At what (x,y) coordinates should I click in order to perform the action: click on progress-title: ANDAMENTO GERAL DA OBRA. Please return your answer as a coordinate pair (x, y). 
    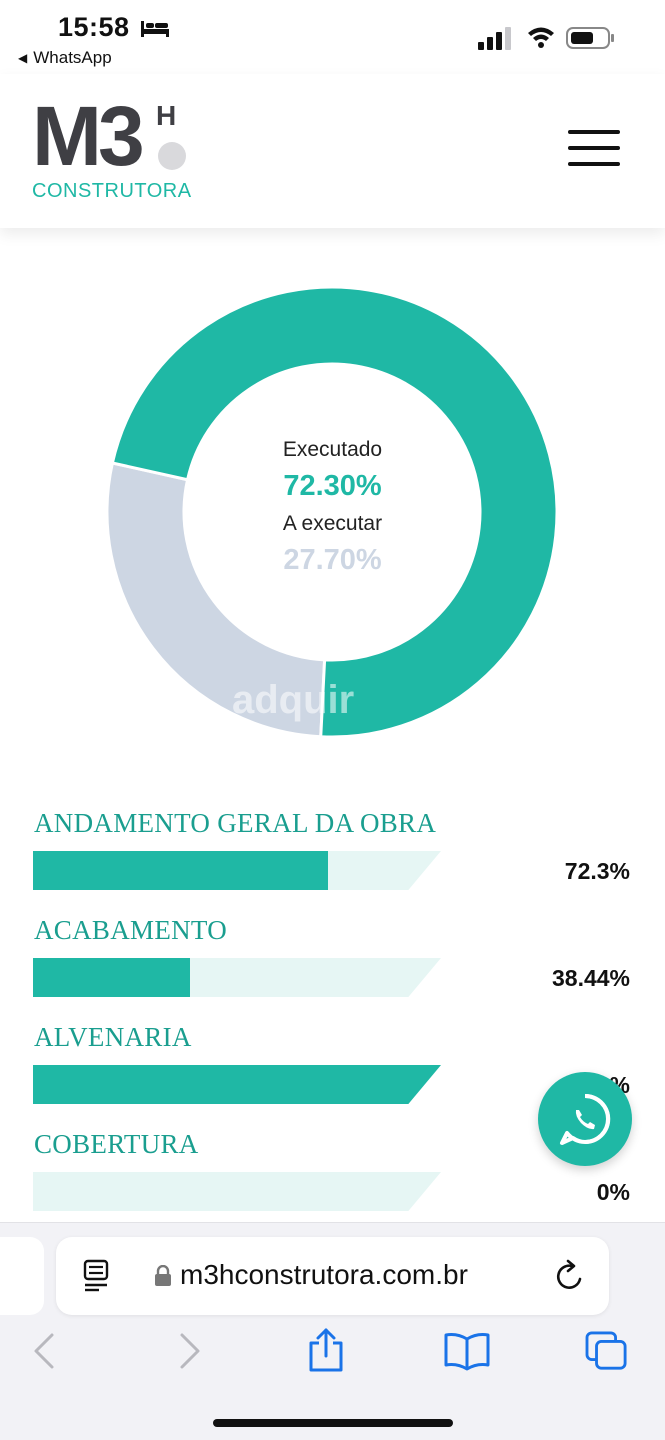
    Looking at the image, I should click on (235, 823).